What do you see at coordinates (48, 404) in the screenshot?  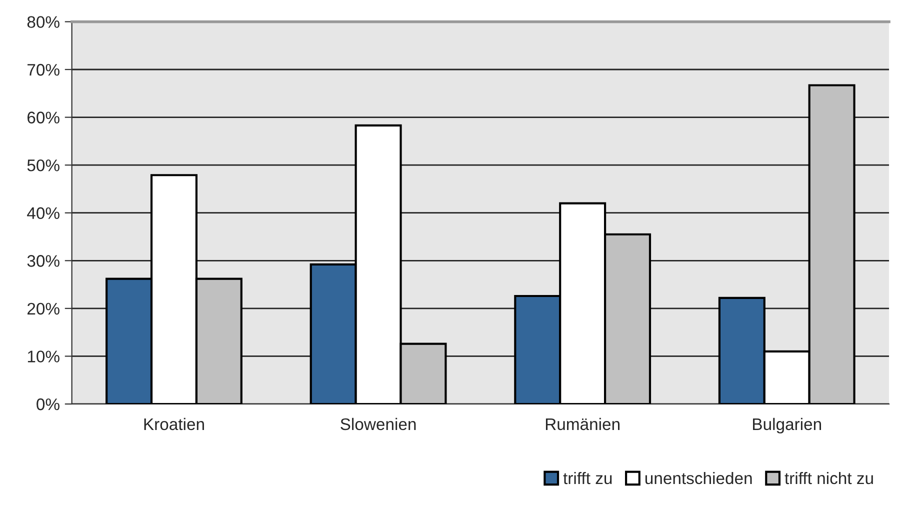 I see `y-tick-label: 0%` at bounding box center [48, 404].